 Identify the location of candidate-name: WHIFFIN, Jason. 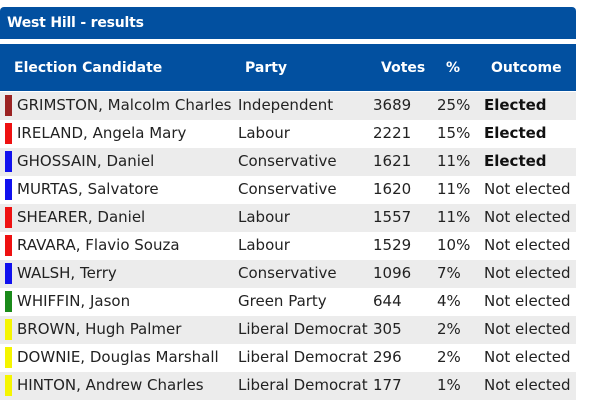
(74, 301).